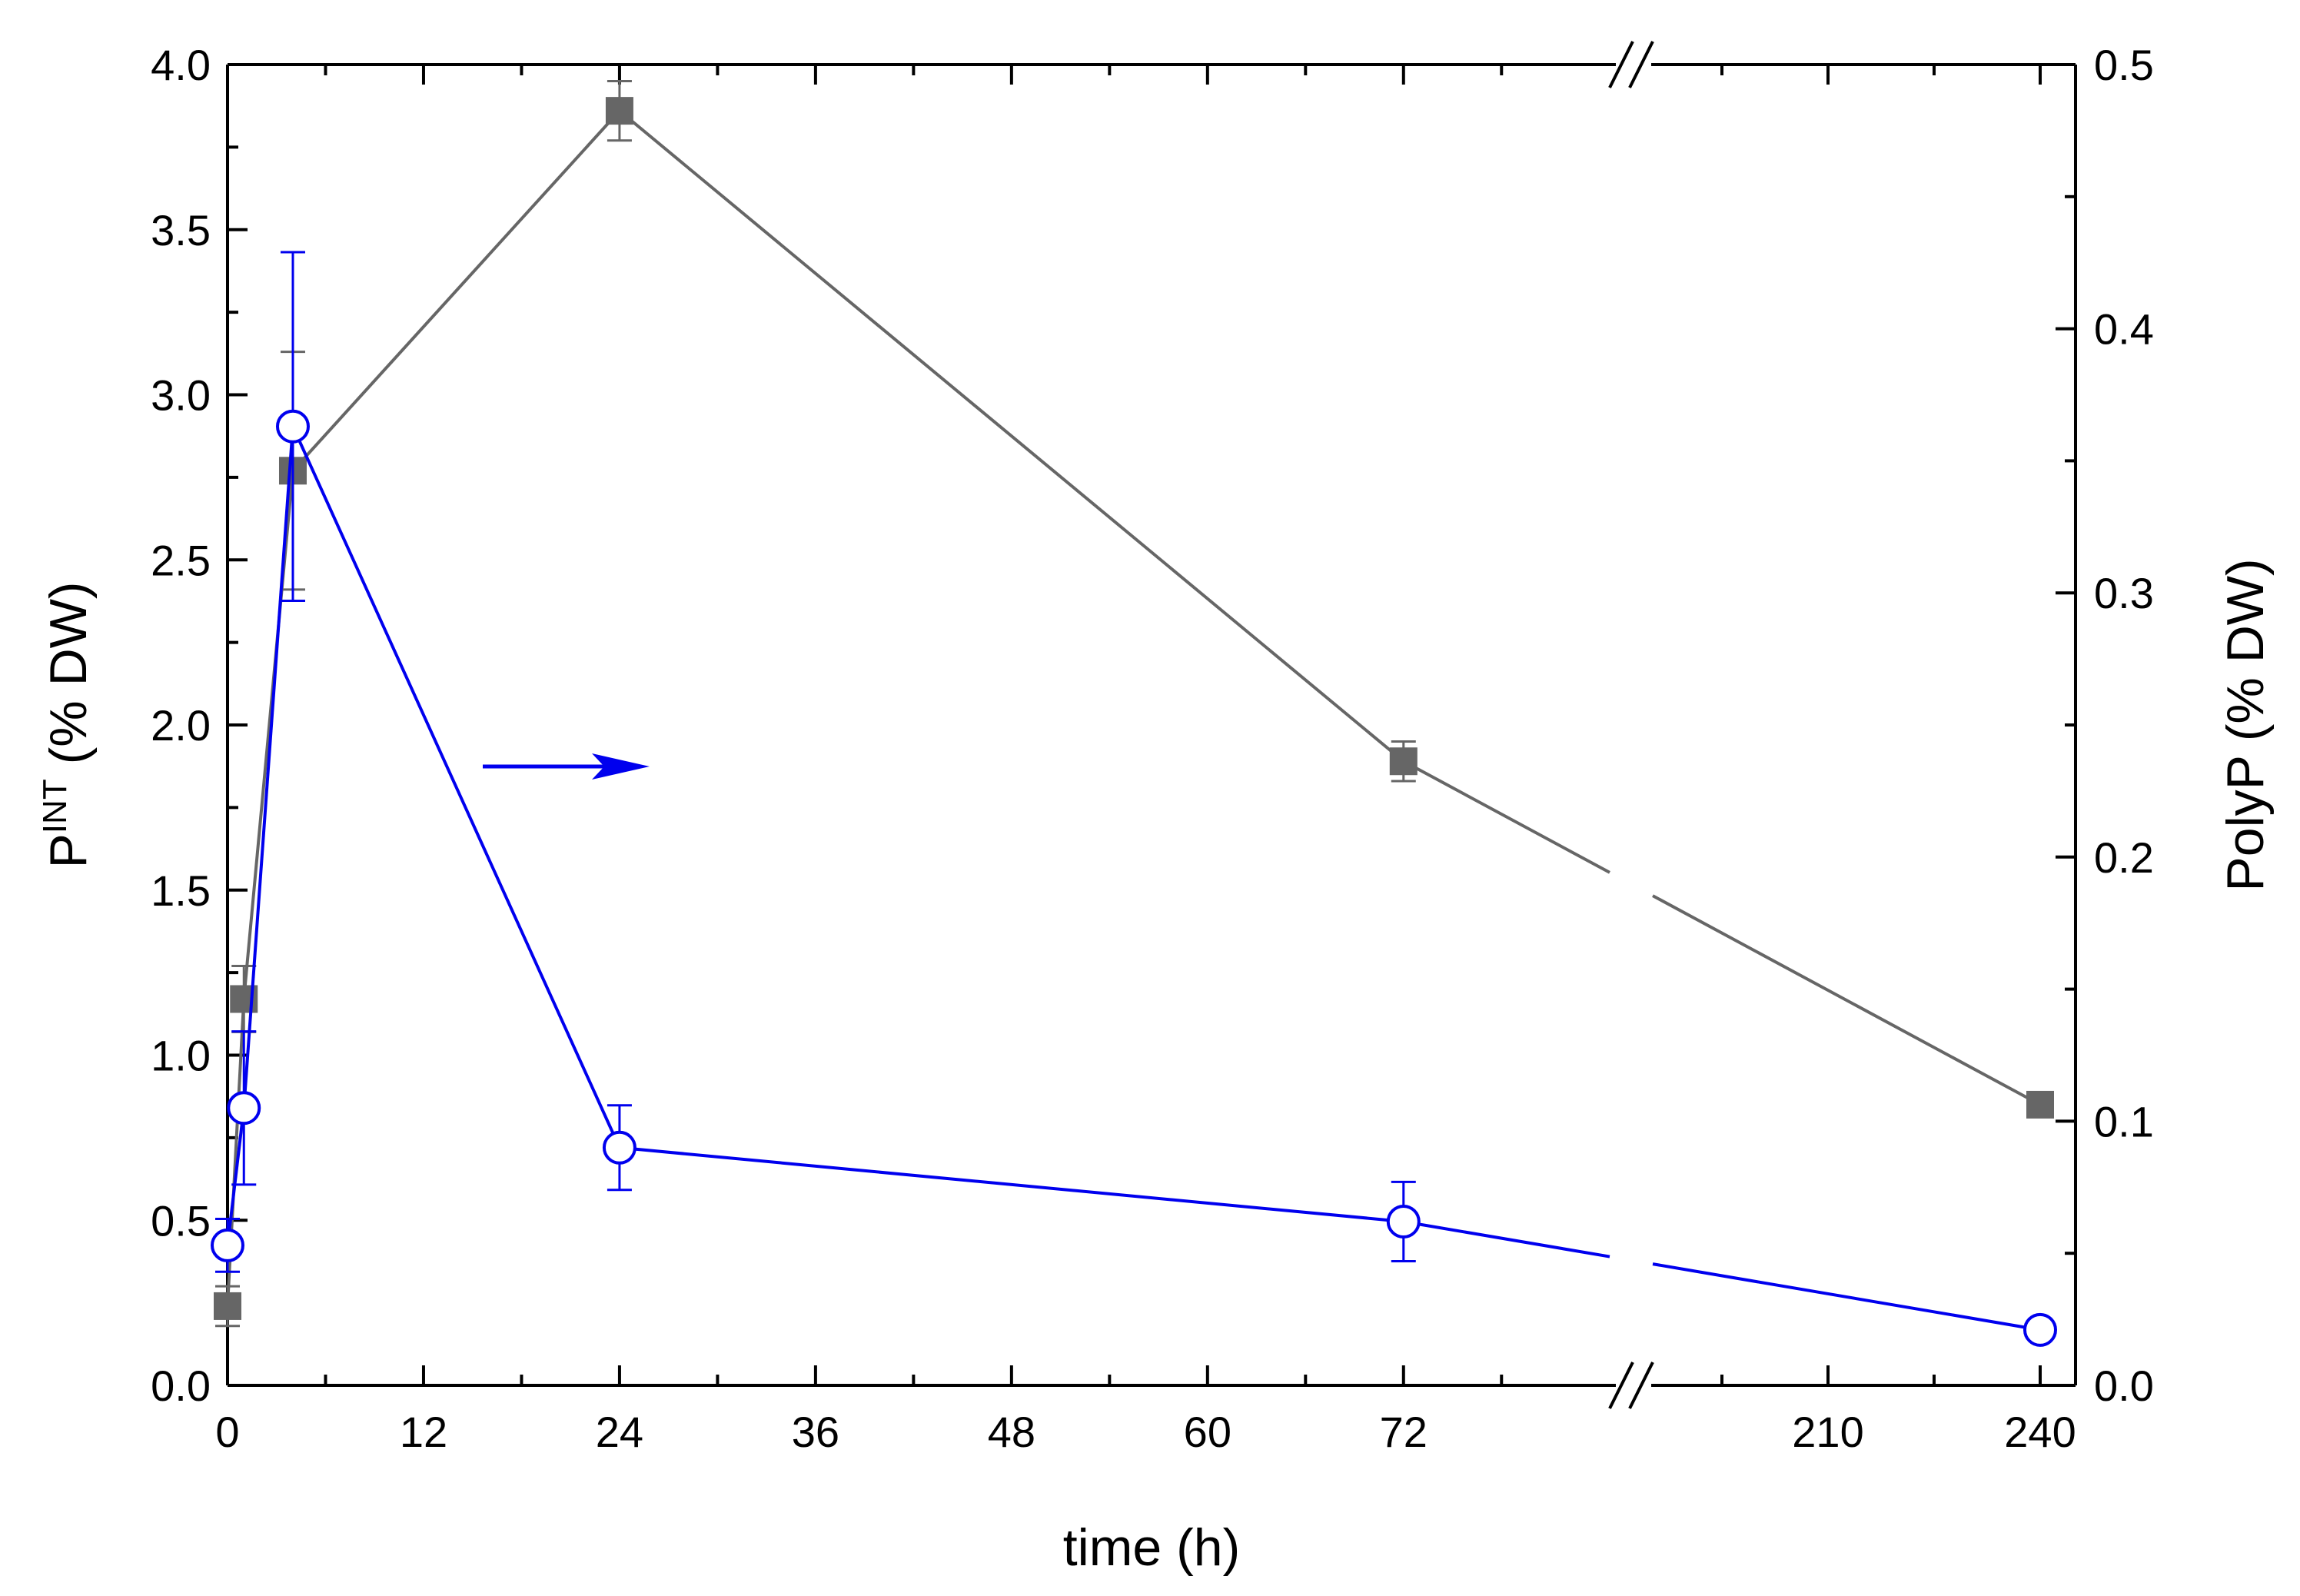  What do you see at coordinates (2124, 1386) in the screenshot?
I see `y-right-tick-label: 0.0` at bounding box center [2124, 1386].